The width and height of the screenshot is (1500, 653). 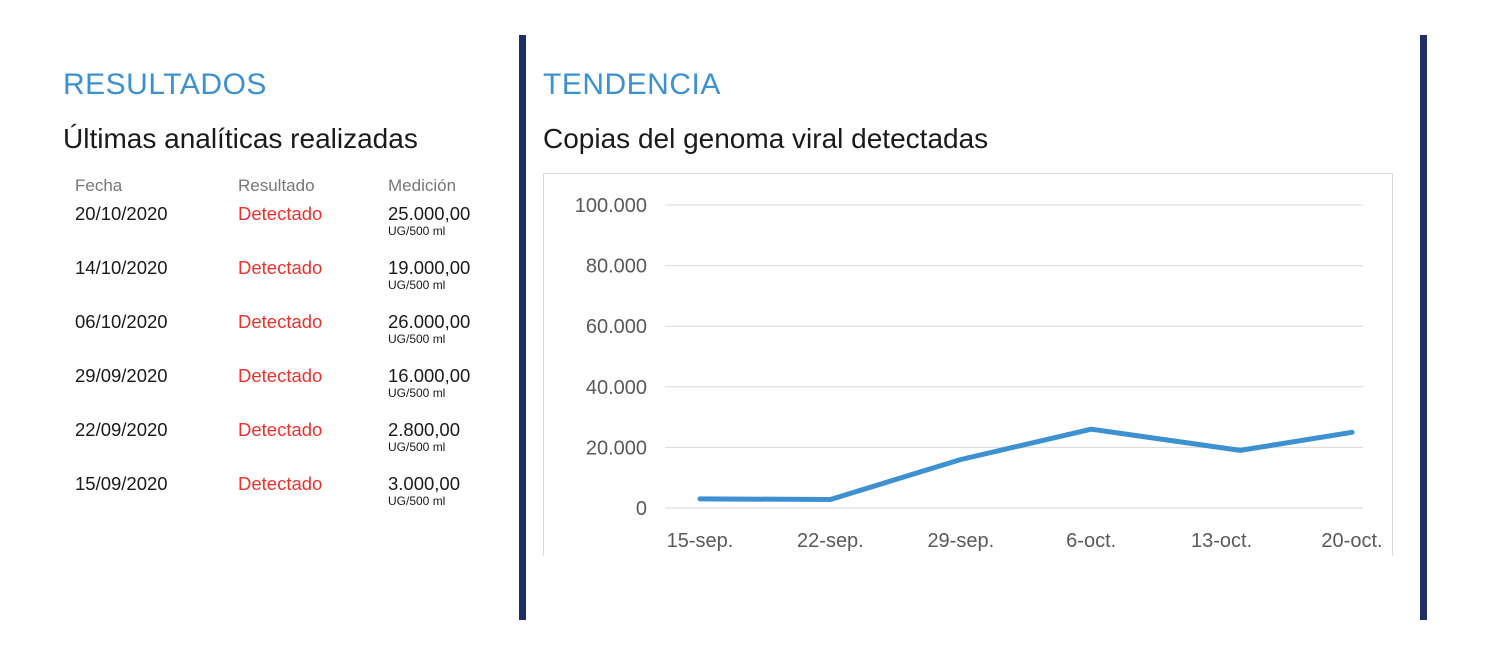 I want to click on row-measure: 2.800,00 UG/500 ml, so click(x=424, y=436).